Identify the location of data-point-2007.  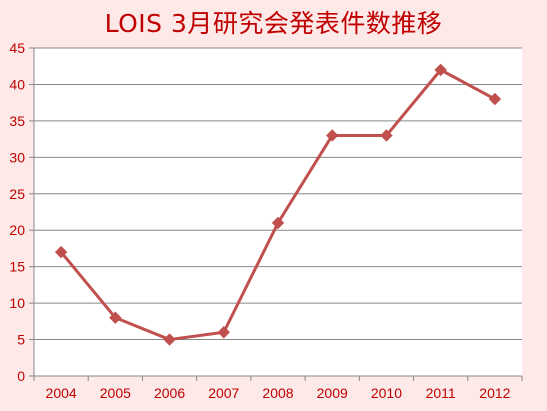
(223, 332).